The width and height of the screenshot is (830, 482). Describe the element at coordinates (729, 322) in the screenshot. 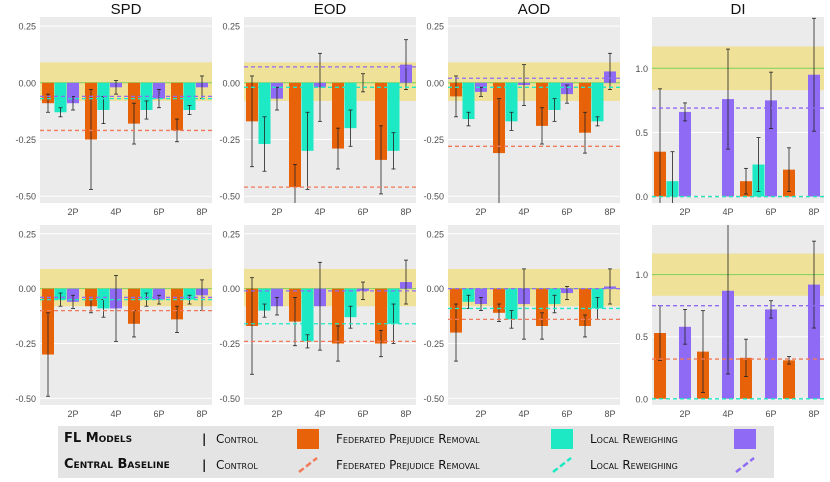

I see `panel-di-row2: 1.0 0.5 0.0 2P 4P 6P 8P` at that location.